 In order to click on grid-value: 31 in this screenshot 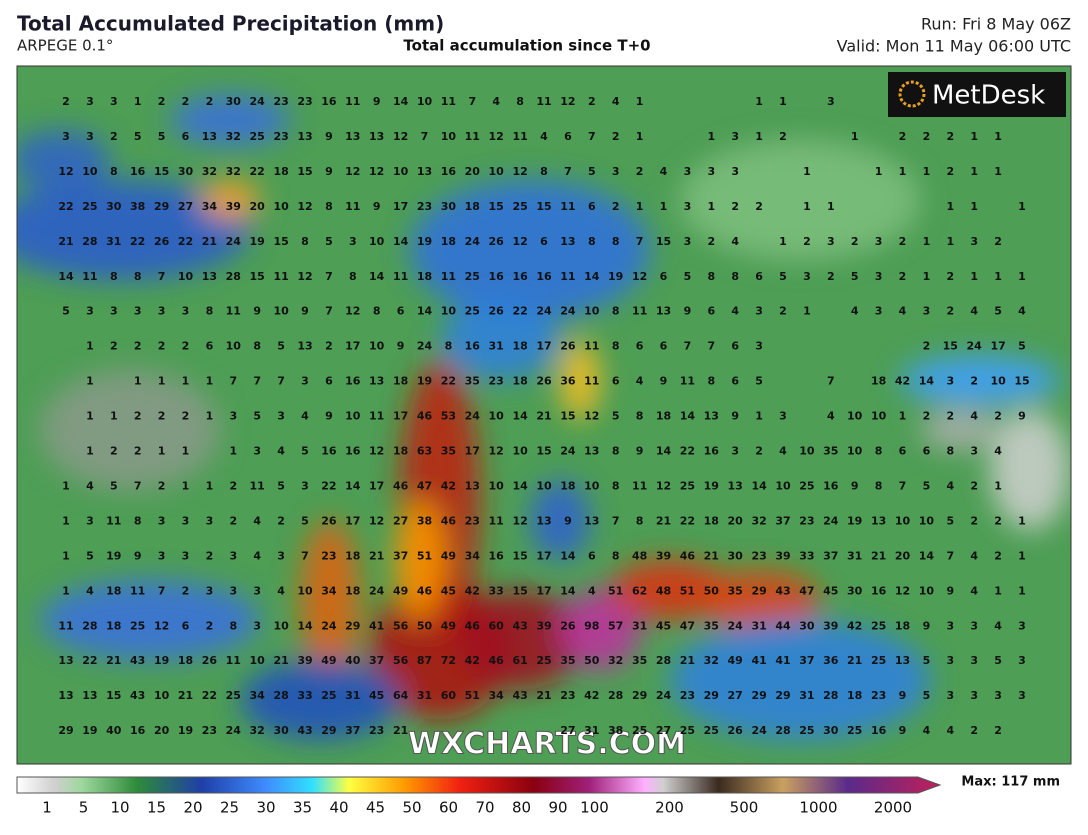, I will do `click(758, 625)`.